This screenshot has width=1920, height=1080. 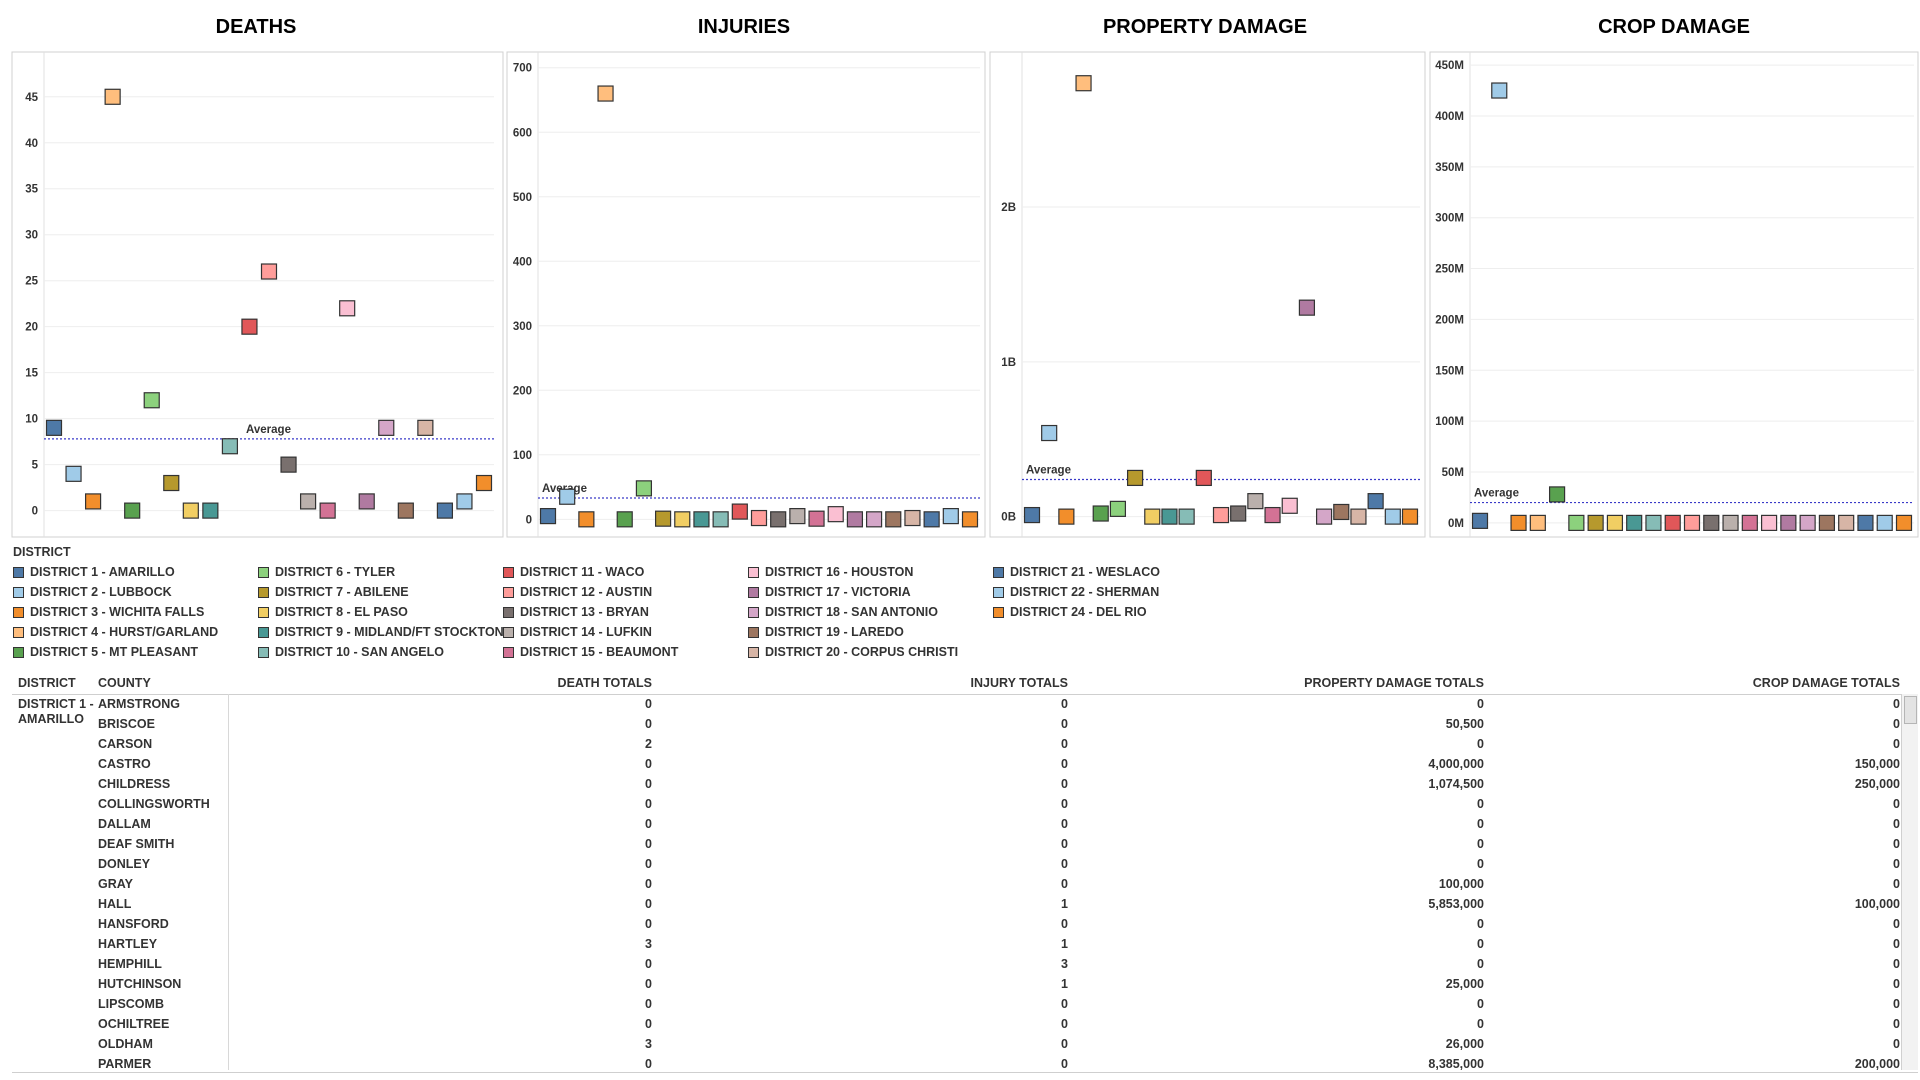 I want to click on legend-item: DISTRICT 20 - CORPUS CHRISTI, so click(x=853, y=652).